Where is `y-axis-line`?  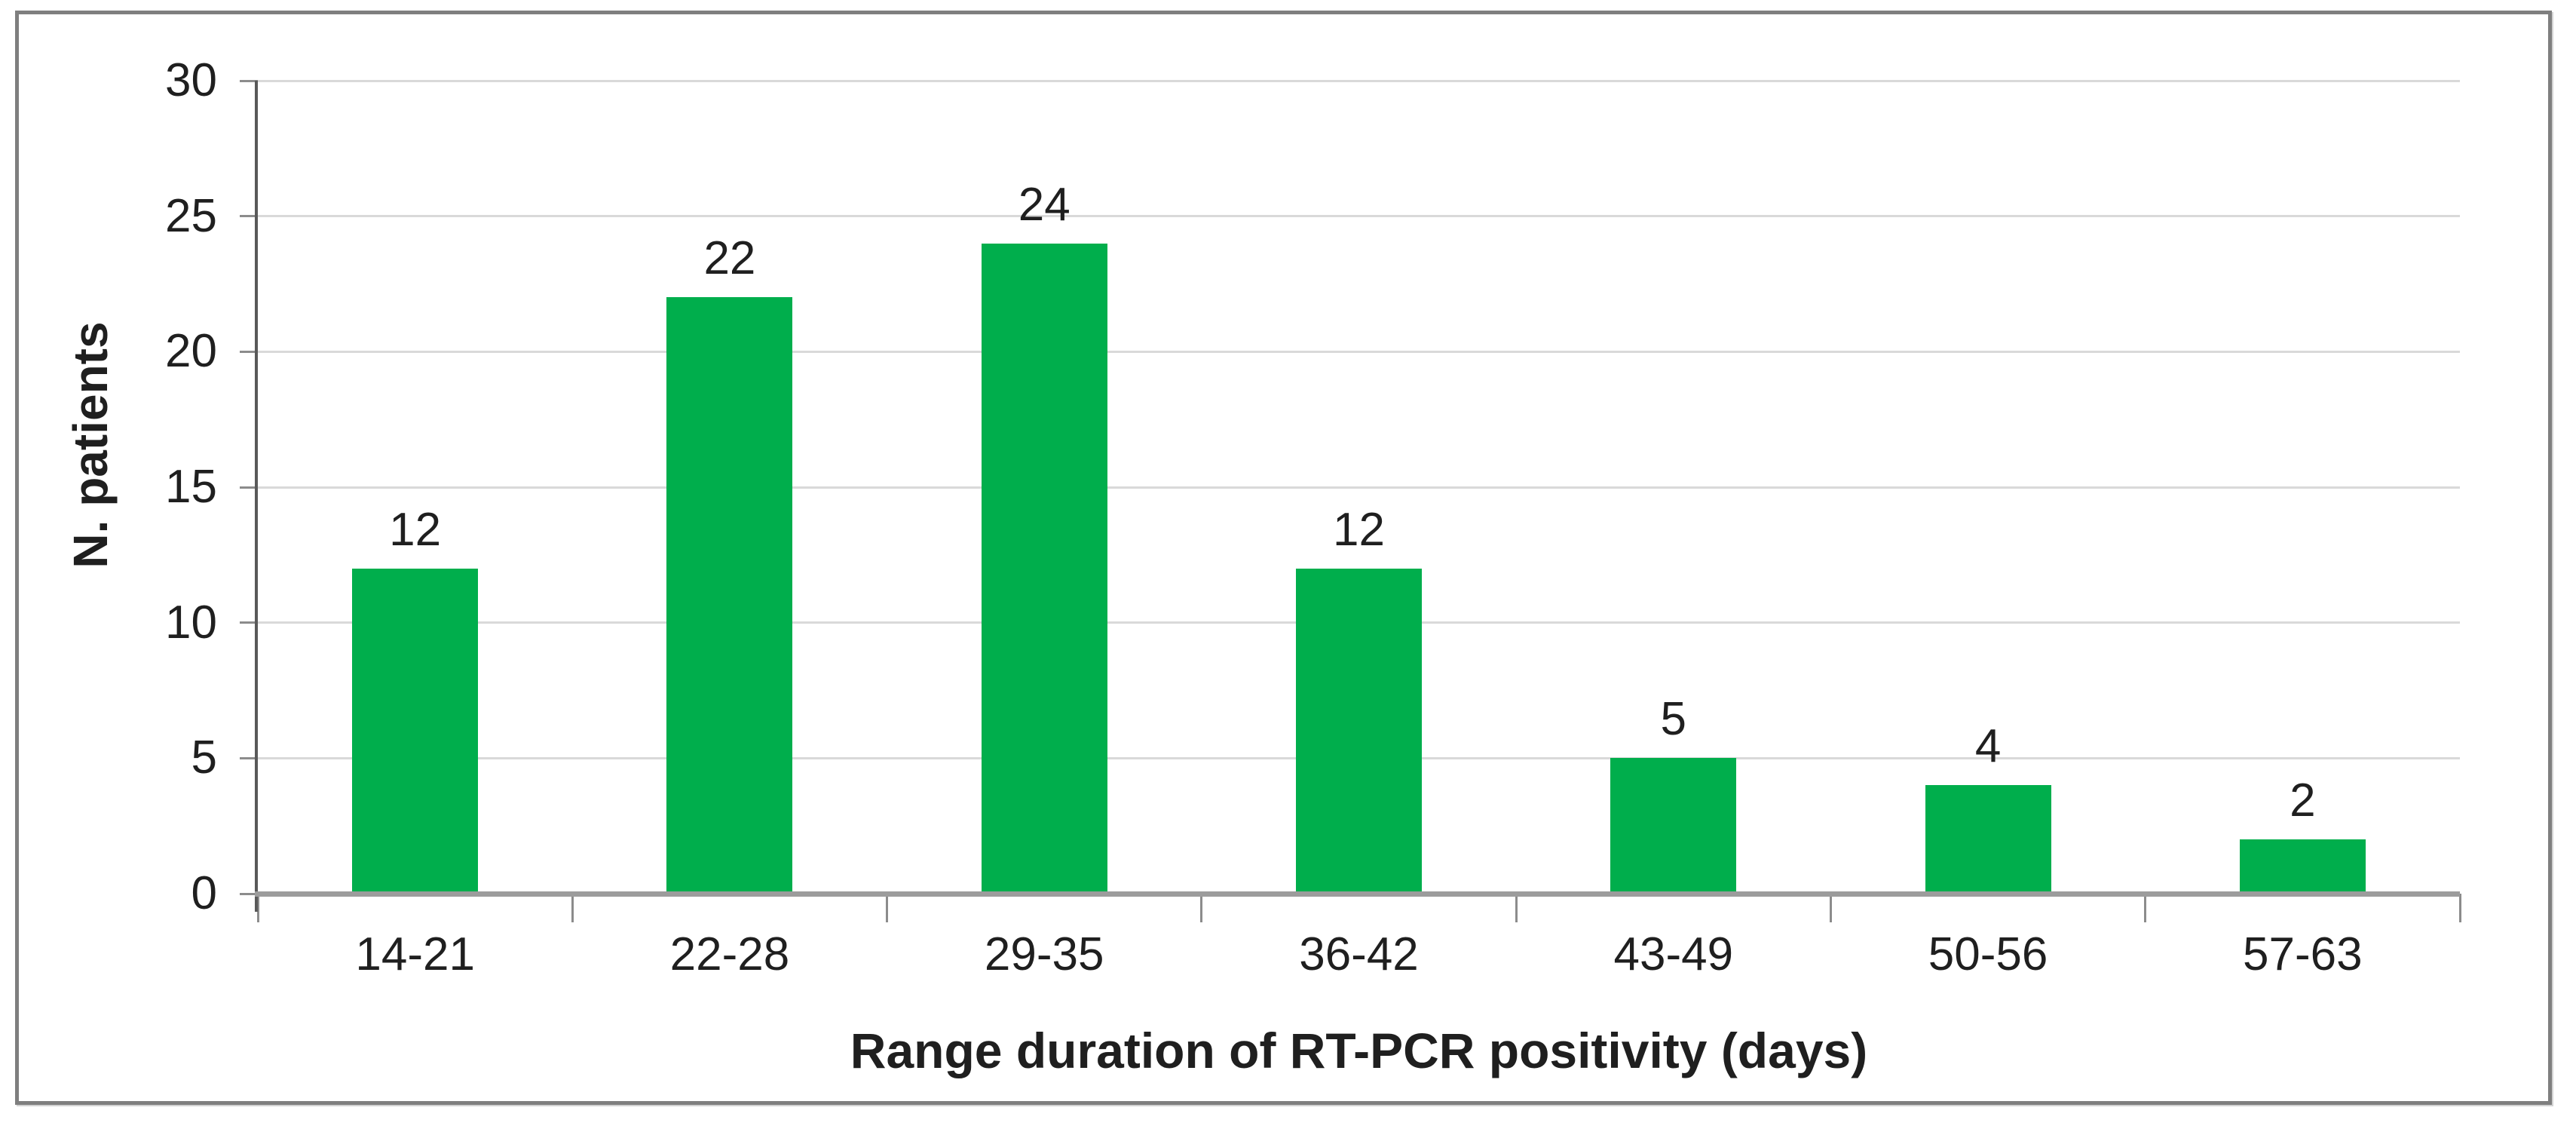 y-axis-line is located at coordinates (256, 497).